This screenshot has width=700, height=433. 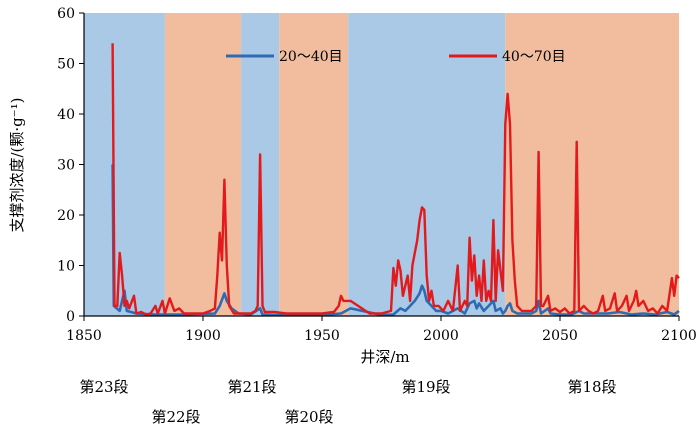 What do you see at coordinates (534, 57) in the screenshot?
I see `legend-label-2: 40～70目` at bounding box center [534, 57].